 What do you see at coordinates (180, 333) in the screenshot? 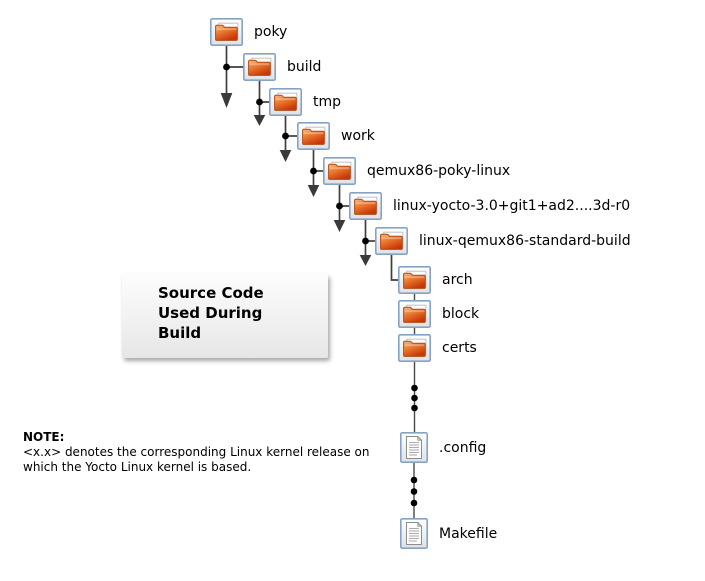
I see `callout-line: Build` at bounding box center [180, 333].